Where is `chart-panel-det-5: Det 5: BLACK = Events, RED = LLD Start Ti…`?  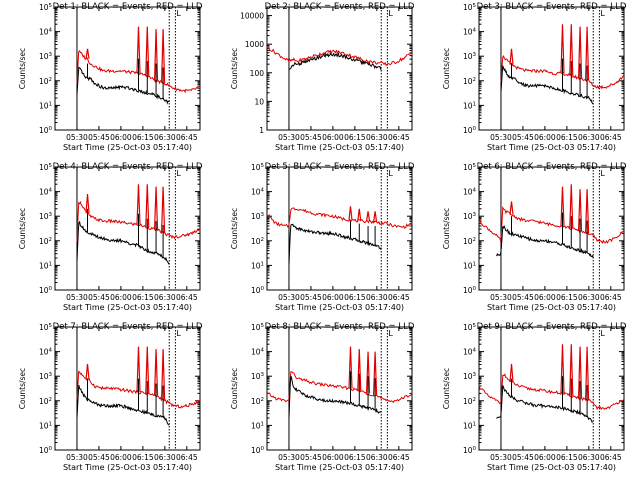 chart-panel-det-5: Det 5: BLACK = Events, RED = LLD Start Ti… is located at coordinates (322, 237).